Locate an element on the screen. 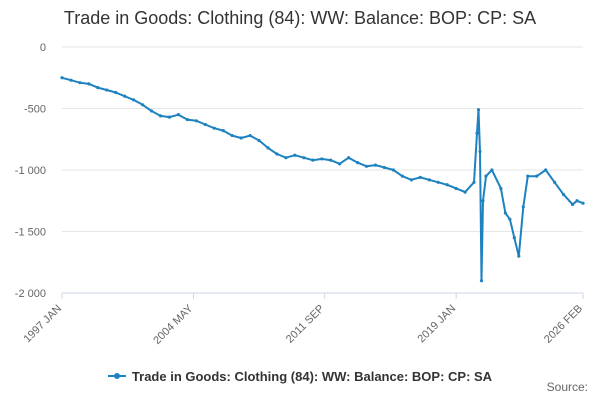  y-tick-label: -1 000 is located at coordinates (30, 171).